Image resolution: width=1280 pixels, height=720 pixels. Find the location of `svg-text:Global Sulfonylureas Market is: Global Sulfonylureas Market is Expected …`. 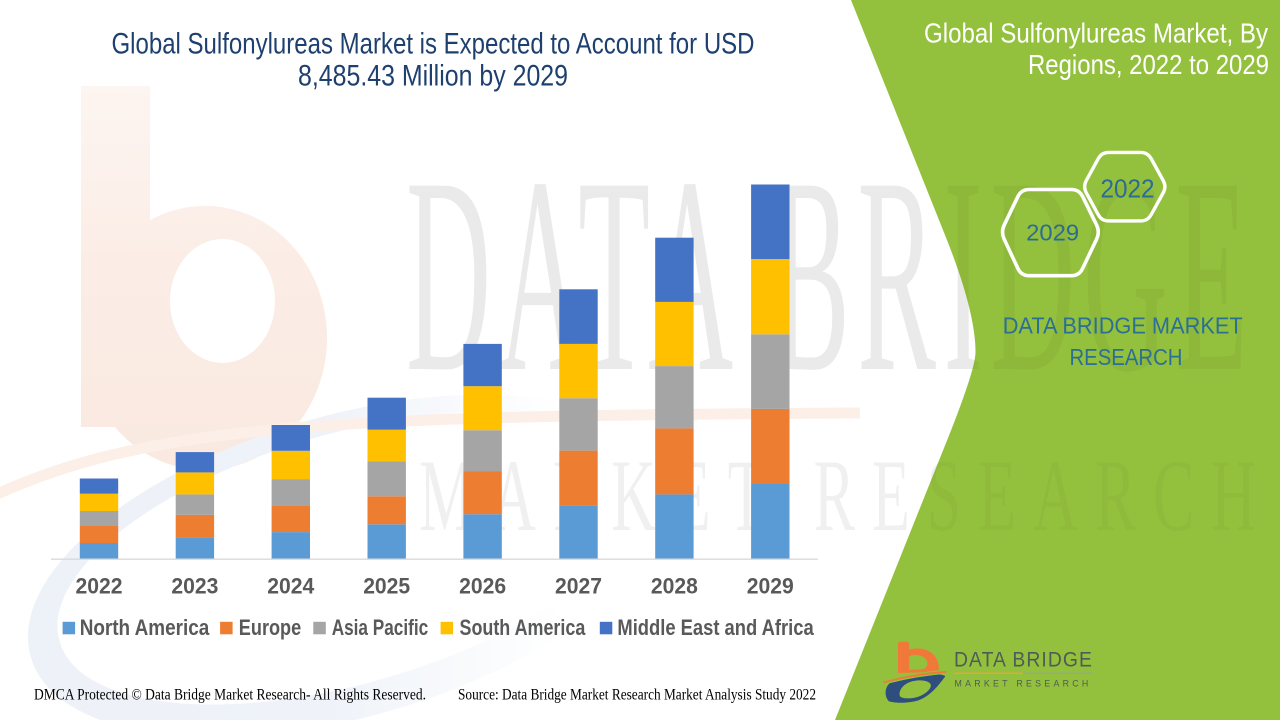

svg-text:Global Sulfonylureas Market is: Global Sulfonylureas Market is Expected … is located at coordinates (433, 44).